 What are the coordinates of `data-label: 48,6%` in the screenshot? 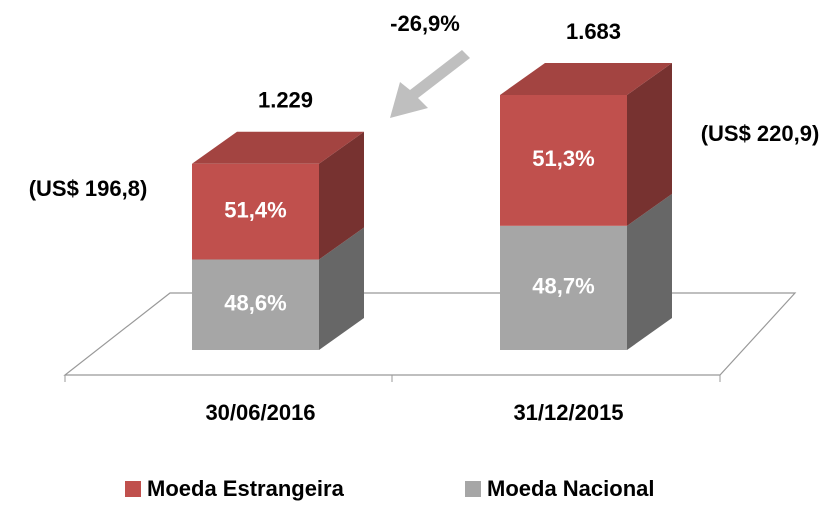 It's located at (255, 303).